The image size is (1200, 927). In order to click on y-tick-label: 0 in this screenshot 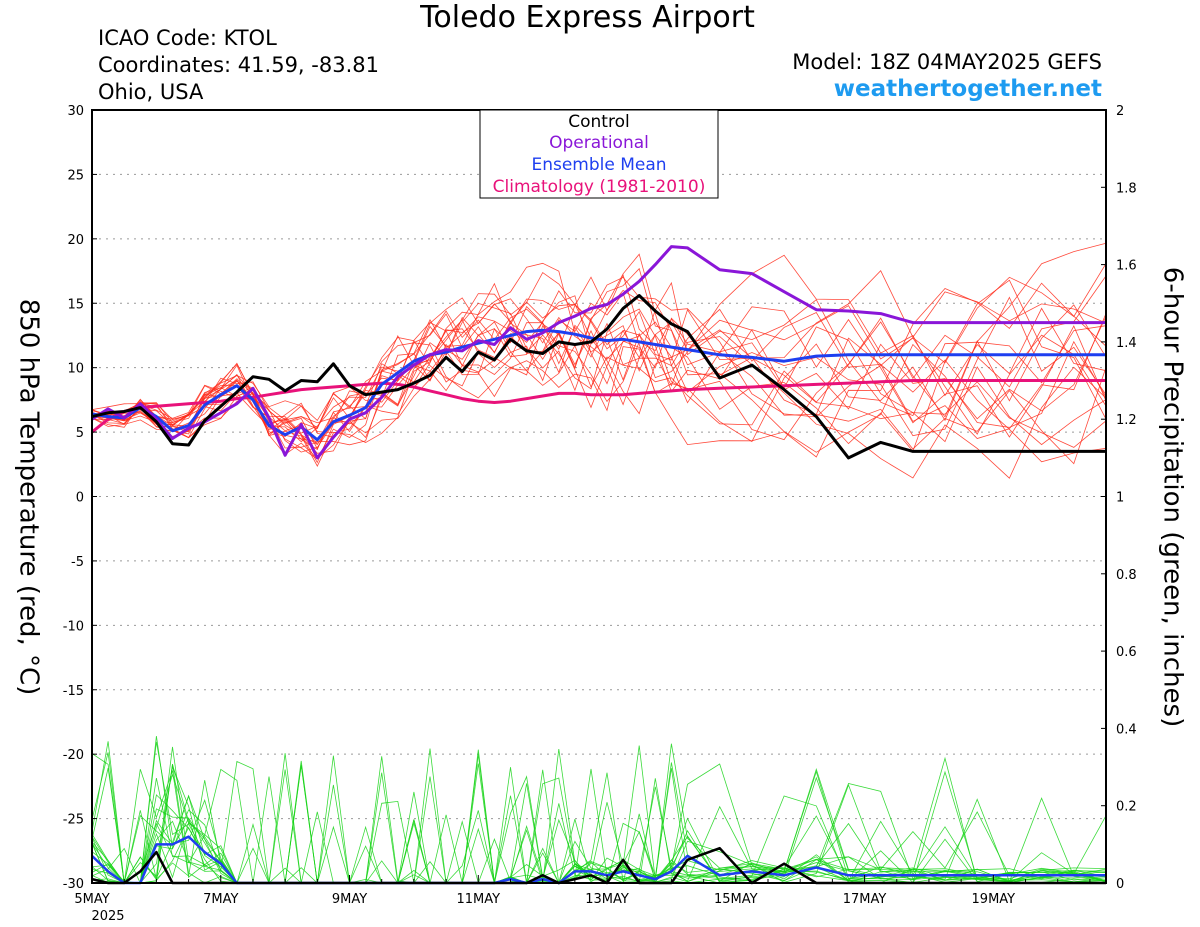, I will do `click(80, 498)`.